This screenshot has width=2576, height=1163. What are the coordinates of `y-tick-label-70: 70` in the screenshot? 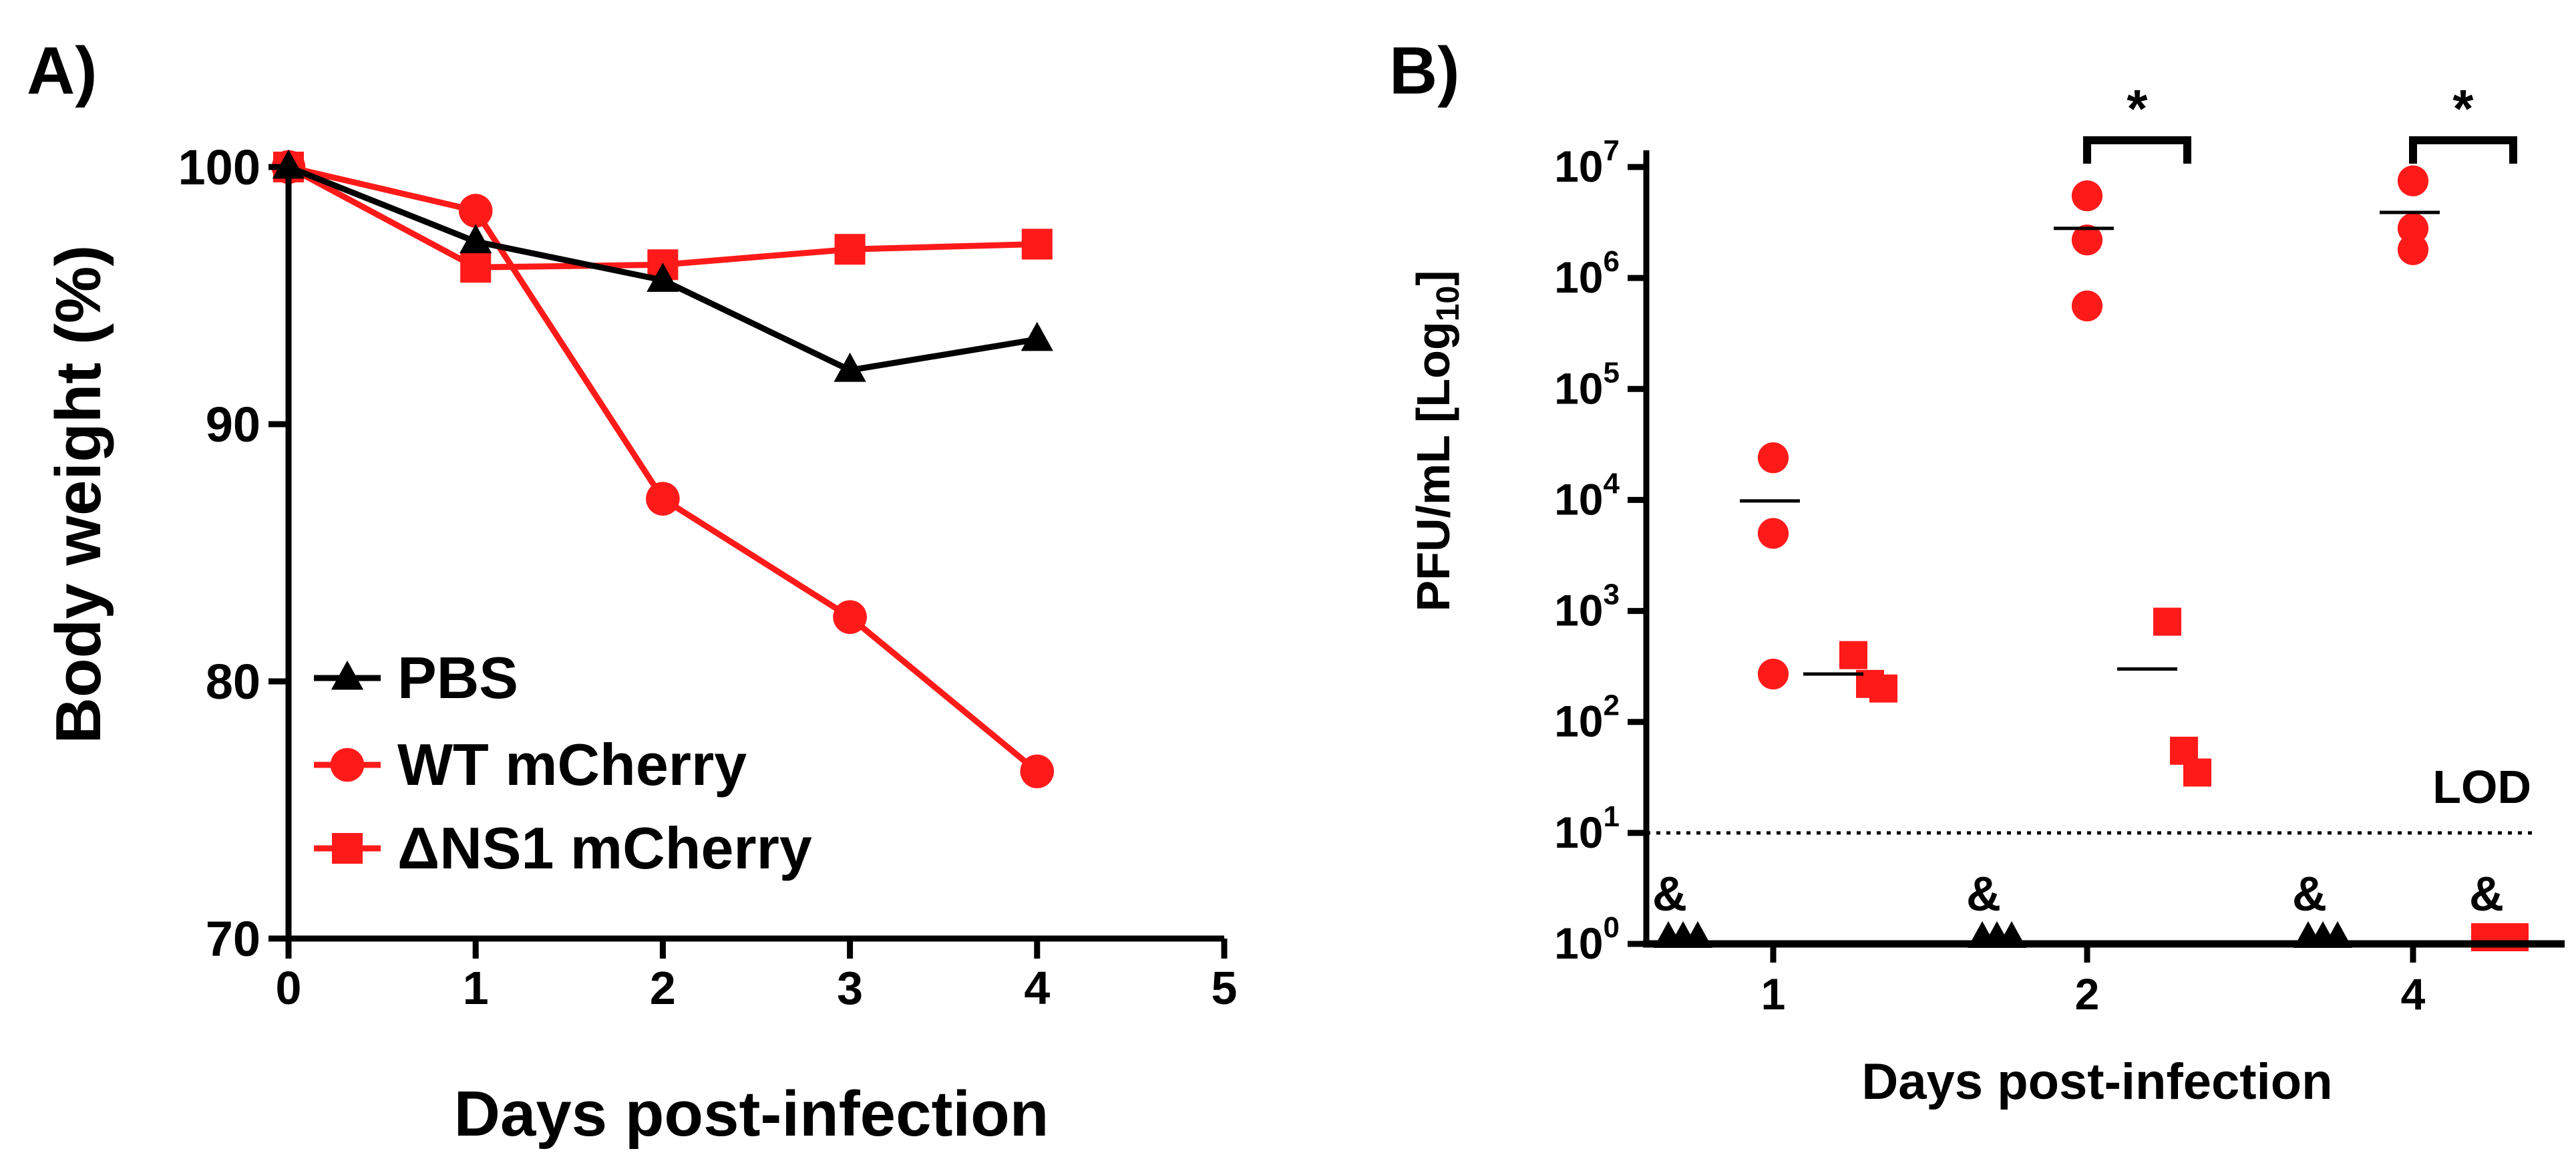 It's located at (233, 939).